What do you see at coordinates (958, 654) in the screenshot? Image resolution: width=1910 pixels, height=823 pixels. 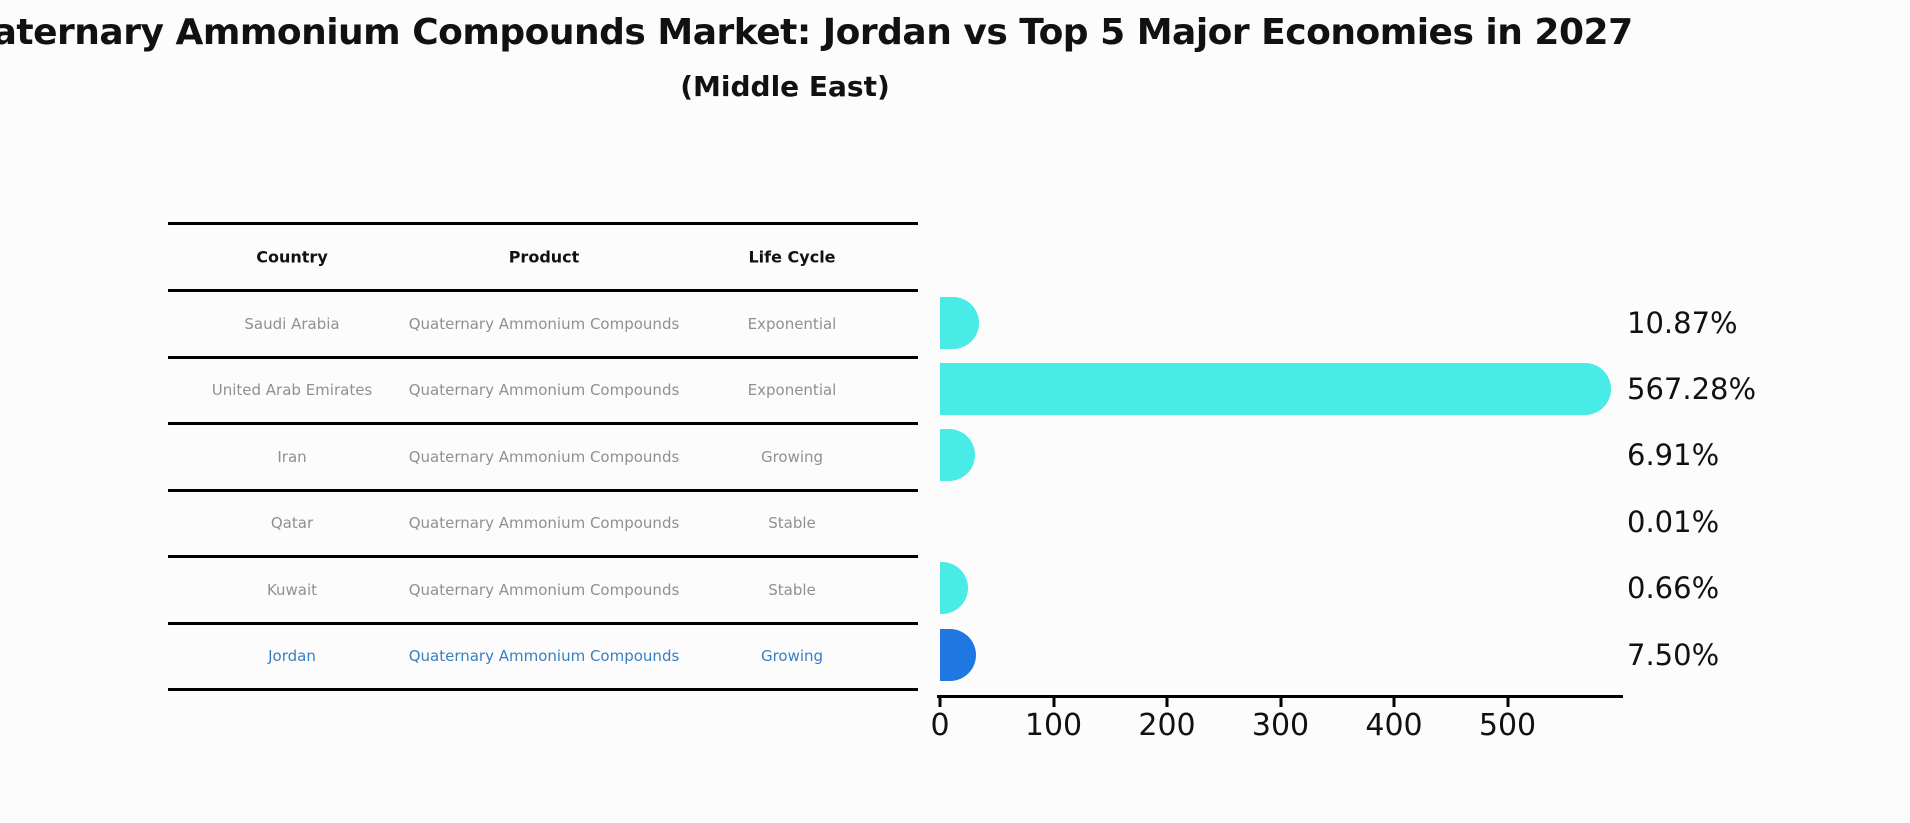 I see `bar-jordan` at bounding box center [958, 654].